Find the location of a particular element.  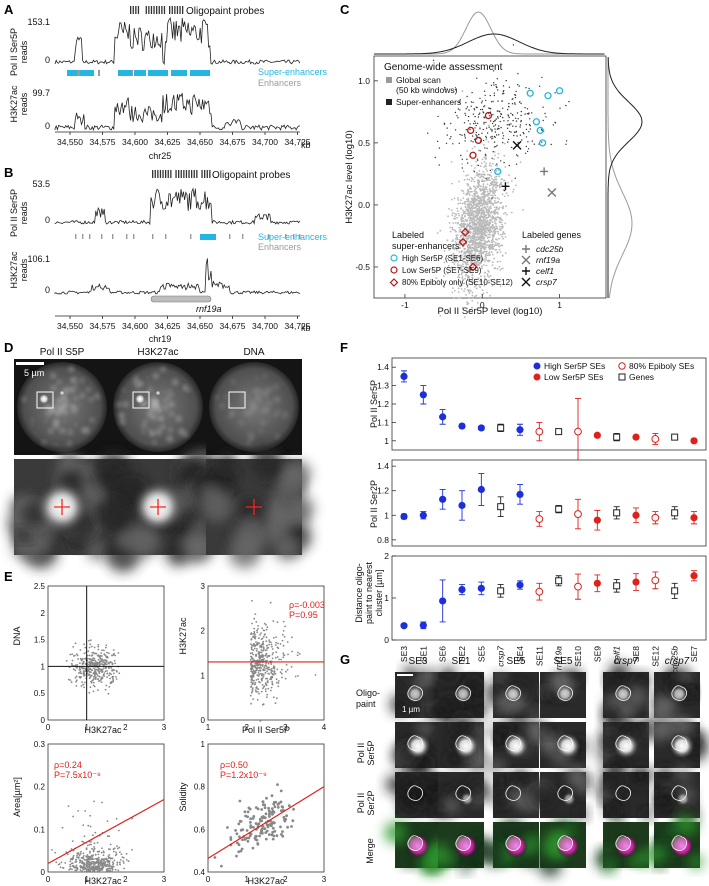

c-ytick-label: 0.0 is located at coordinates (364, 205).